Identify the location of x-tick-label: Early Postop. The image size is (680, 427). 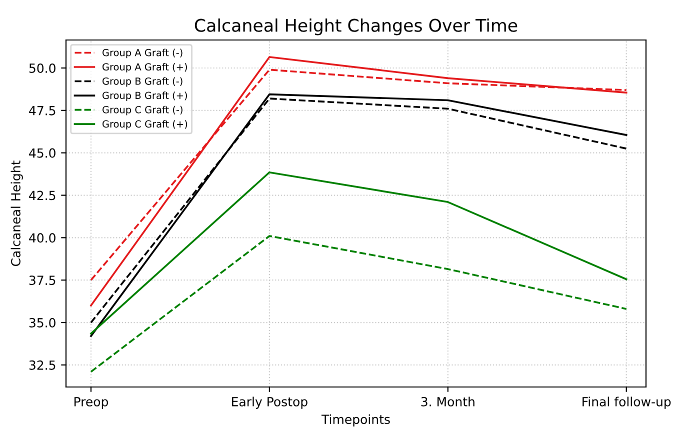
(270, 402).